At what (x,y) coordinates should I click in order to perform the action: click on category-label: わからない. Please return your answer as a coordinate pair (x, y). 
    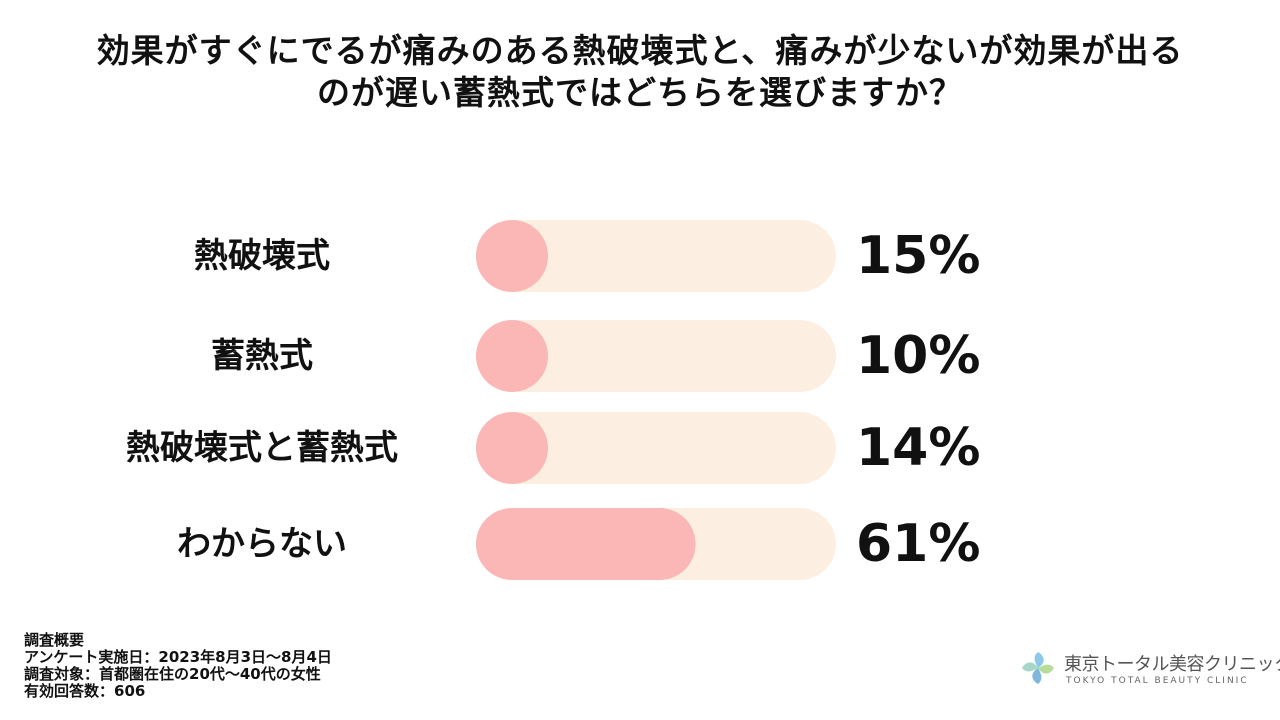
    Looking at the image, I should click on (262, 544).